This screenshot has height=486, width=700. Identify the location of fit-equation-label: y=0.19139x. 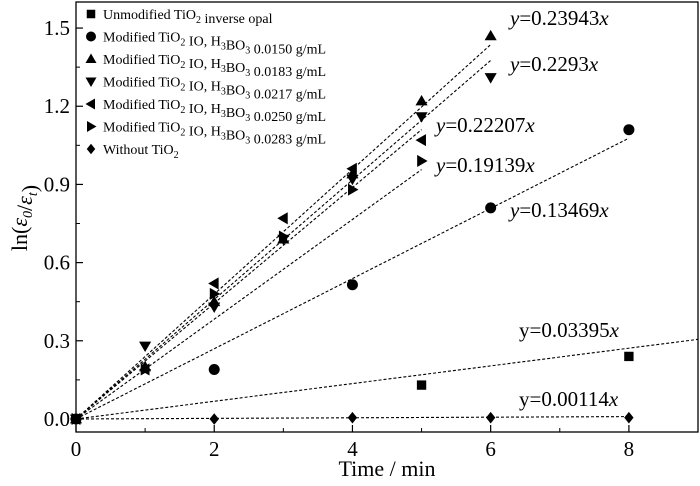
(484, 165).